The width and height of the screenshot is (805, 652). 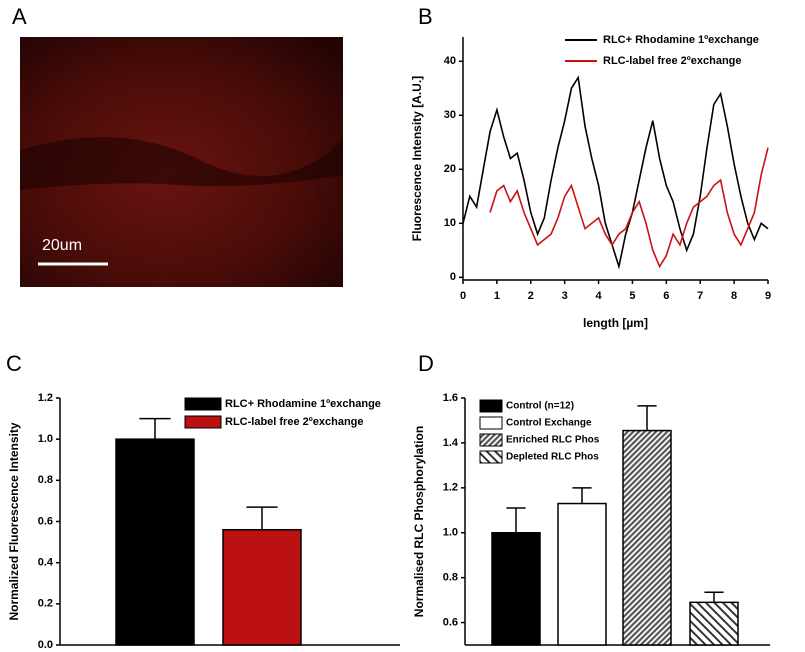 What do you see at coordinates (497, 296) in the screenshot?
I see `x-tick-label: 1` at bounding box center [497, 296].